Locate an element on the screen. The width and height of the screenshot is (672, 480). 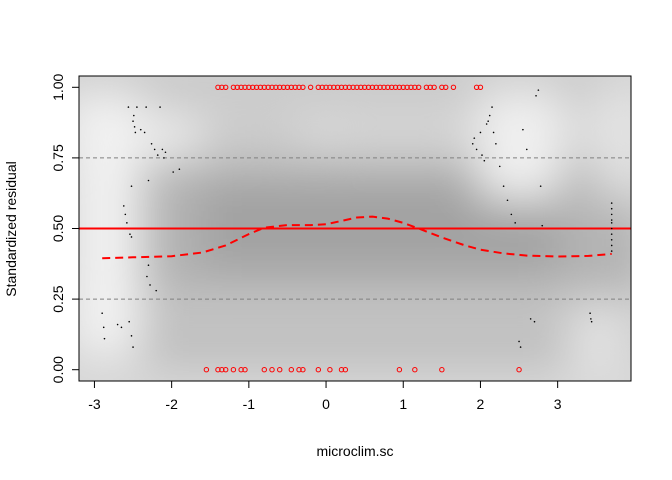
x-axis-label: microclim.sc is located at coordinates (355, 451).